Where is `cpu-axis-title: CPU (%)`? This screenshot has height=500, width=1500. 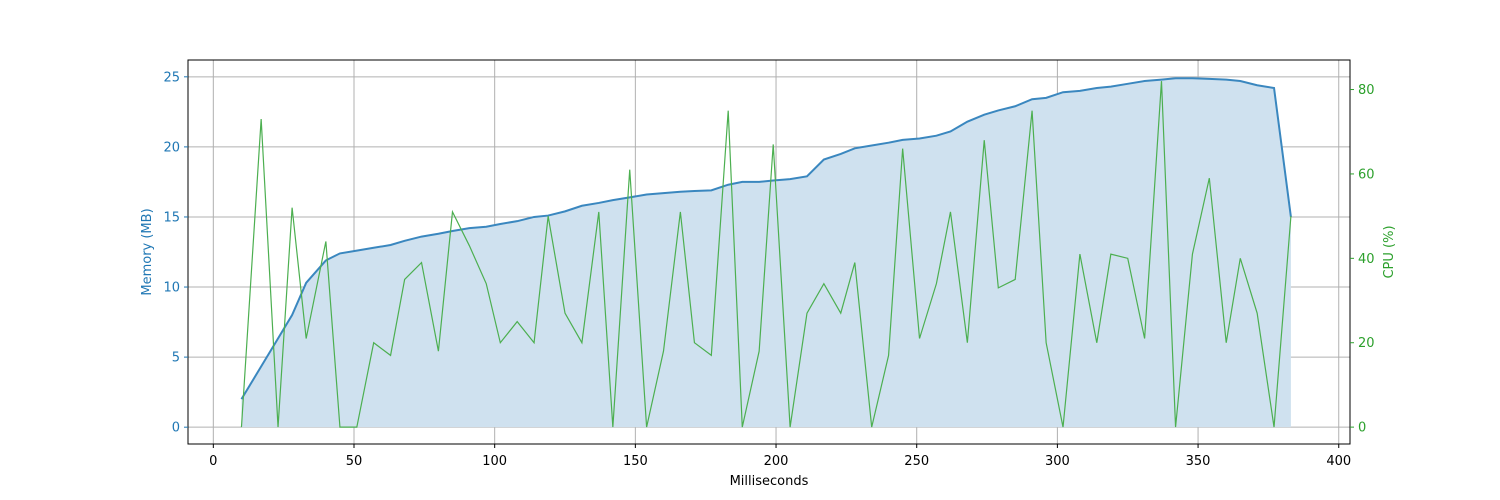 cpu-axis-title: CPU (%) is located at coordinates (1389, 251).